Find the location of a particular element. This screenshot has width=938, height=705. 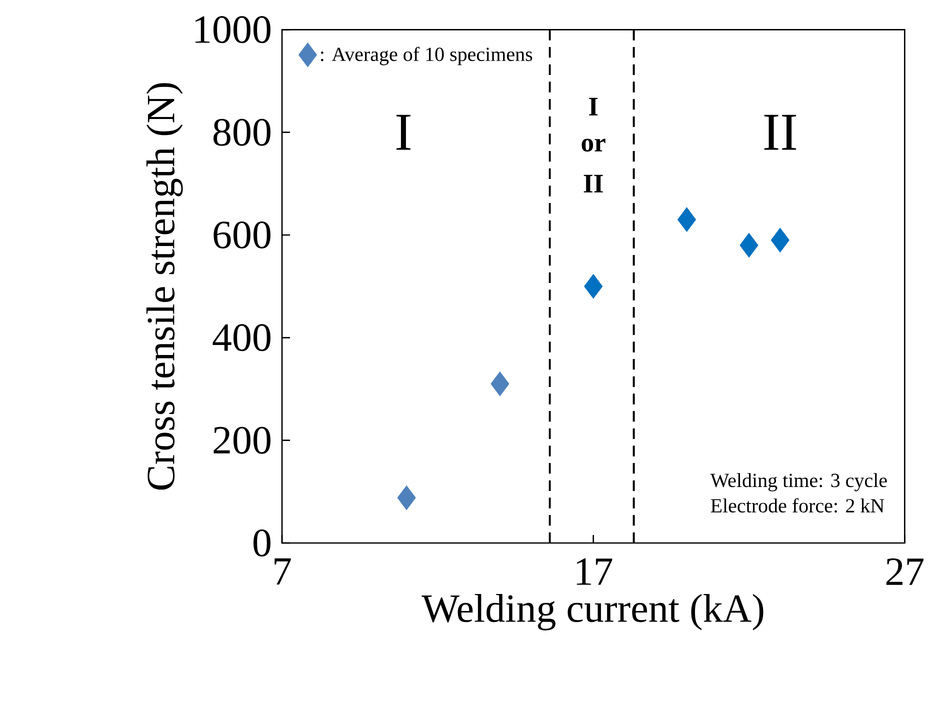

x-tick-label: 27 is located at coordinates (905, 571).